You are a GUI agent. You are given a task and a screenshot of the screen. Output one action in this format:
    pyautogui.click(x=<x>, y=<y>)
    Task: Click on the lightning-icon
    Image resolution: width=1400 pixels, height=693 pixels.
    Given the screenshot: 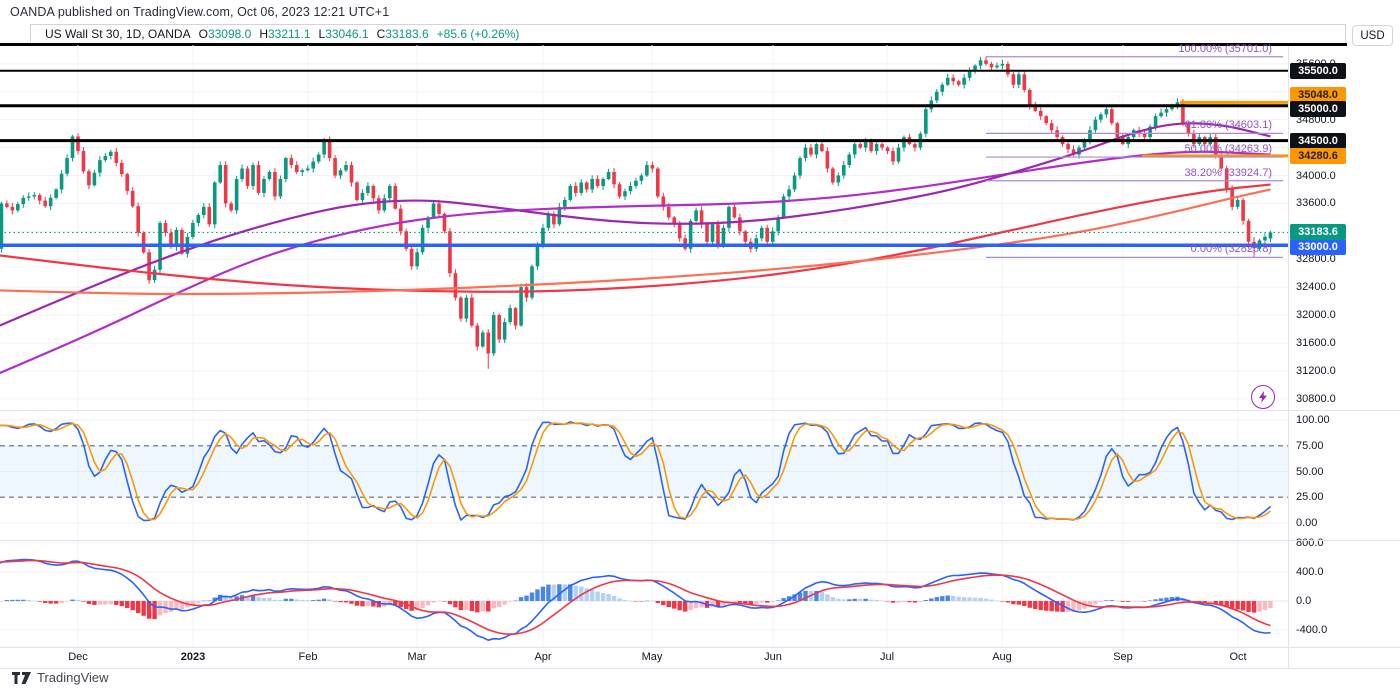 What is the action you would take?
    pyautogui.click(x=1263, y=397)
    